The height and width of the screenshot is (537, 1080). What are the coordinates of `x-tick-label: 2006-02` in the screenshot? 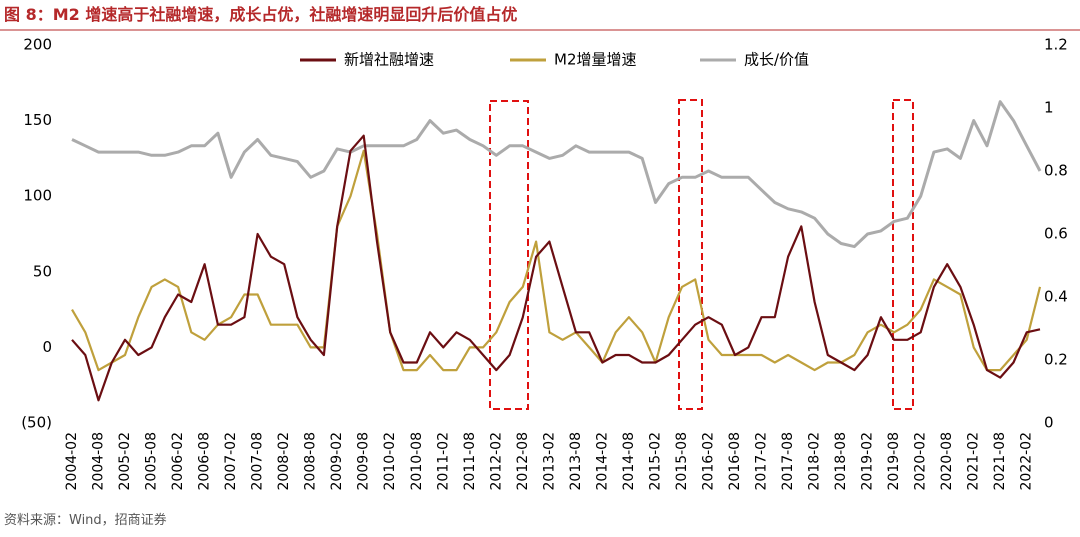 It's located at (178, 461).